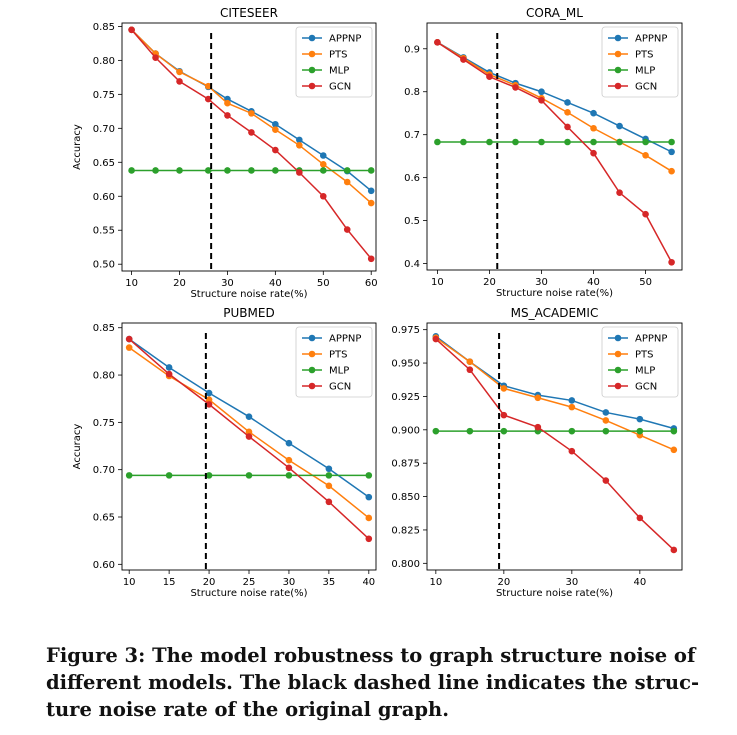 Image resolution: width=737 pixels, height=735 pixels. I want to click on legend-label-appnp: APPNP, so click(651, 39).